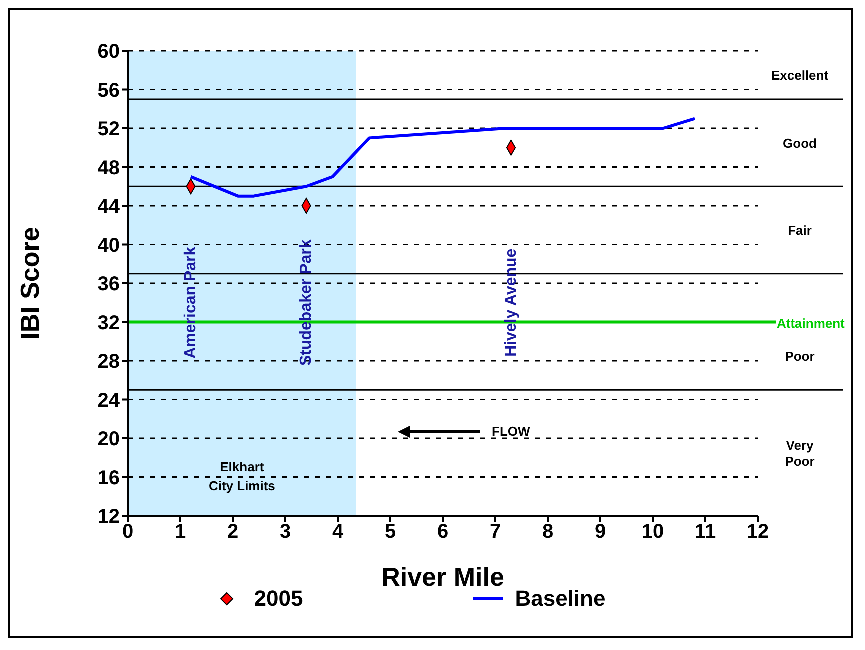 The width and height of the screenshot is (865, 650). What do you see at coordinates (560, 598) in the screenshot?
I see `legend-label: Baseline` at bounding box center [560, 598].